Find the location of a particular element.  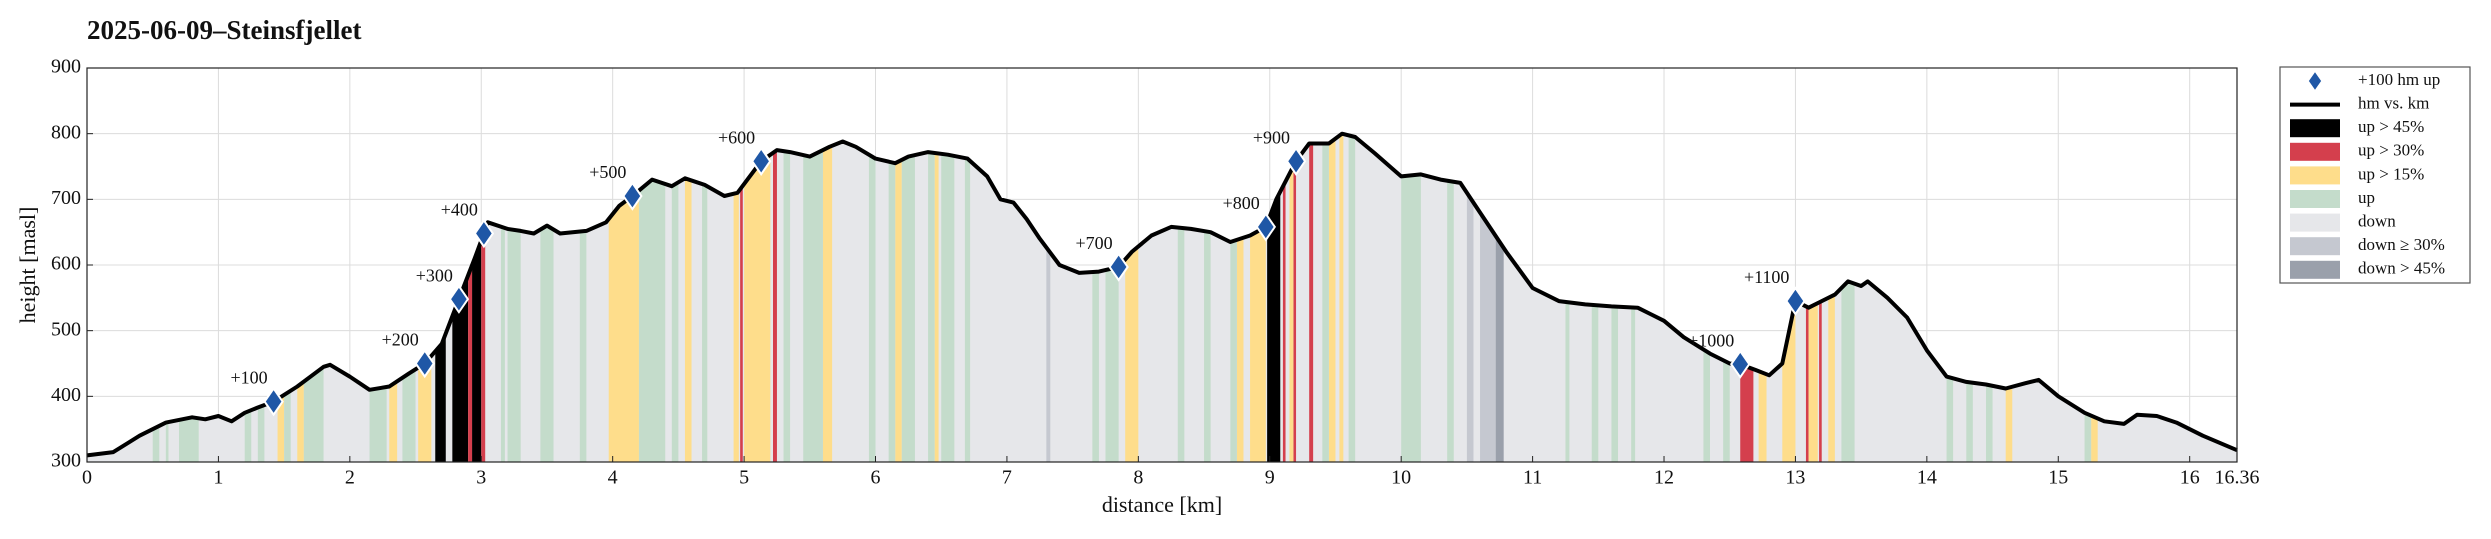

y-tick-label: 900 is located at coordinates (66, 67).